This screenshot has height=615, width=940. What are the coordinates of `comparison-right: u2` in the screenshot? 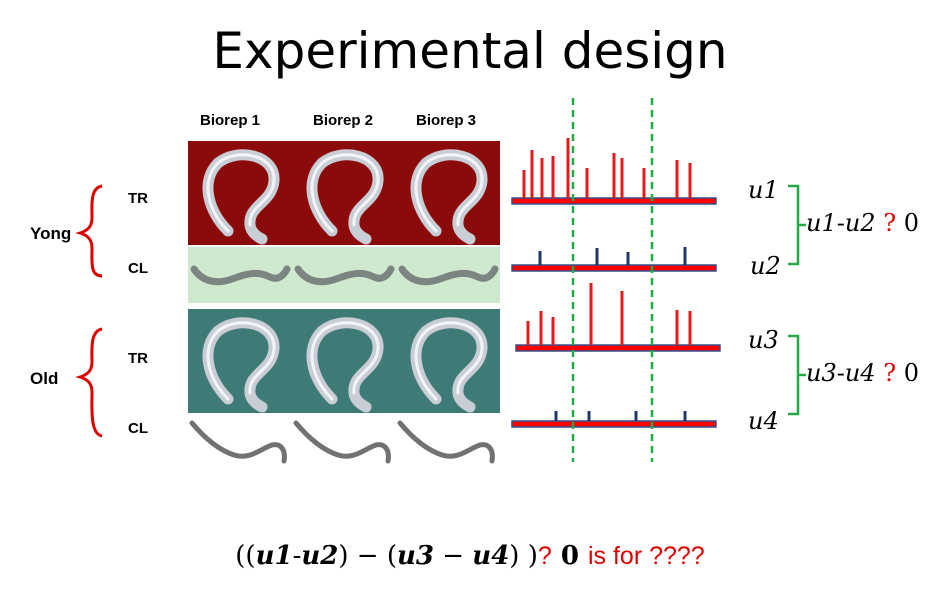 It's located at (860, 223).